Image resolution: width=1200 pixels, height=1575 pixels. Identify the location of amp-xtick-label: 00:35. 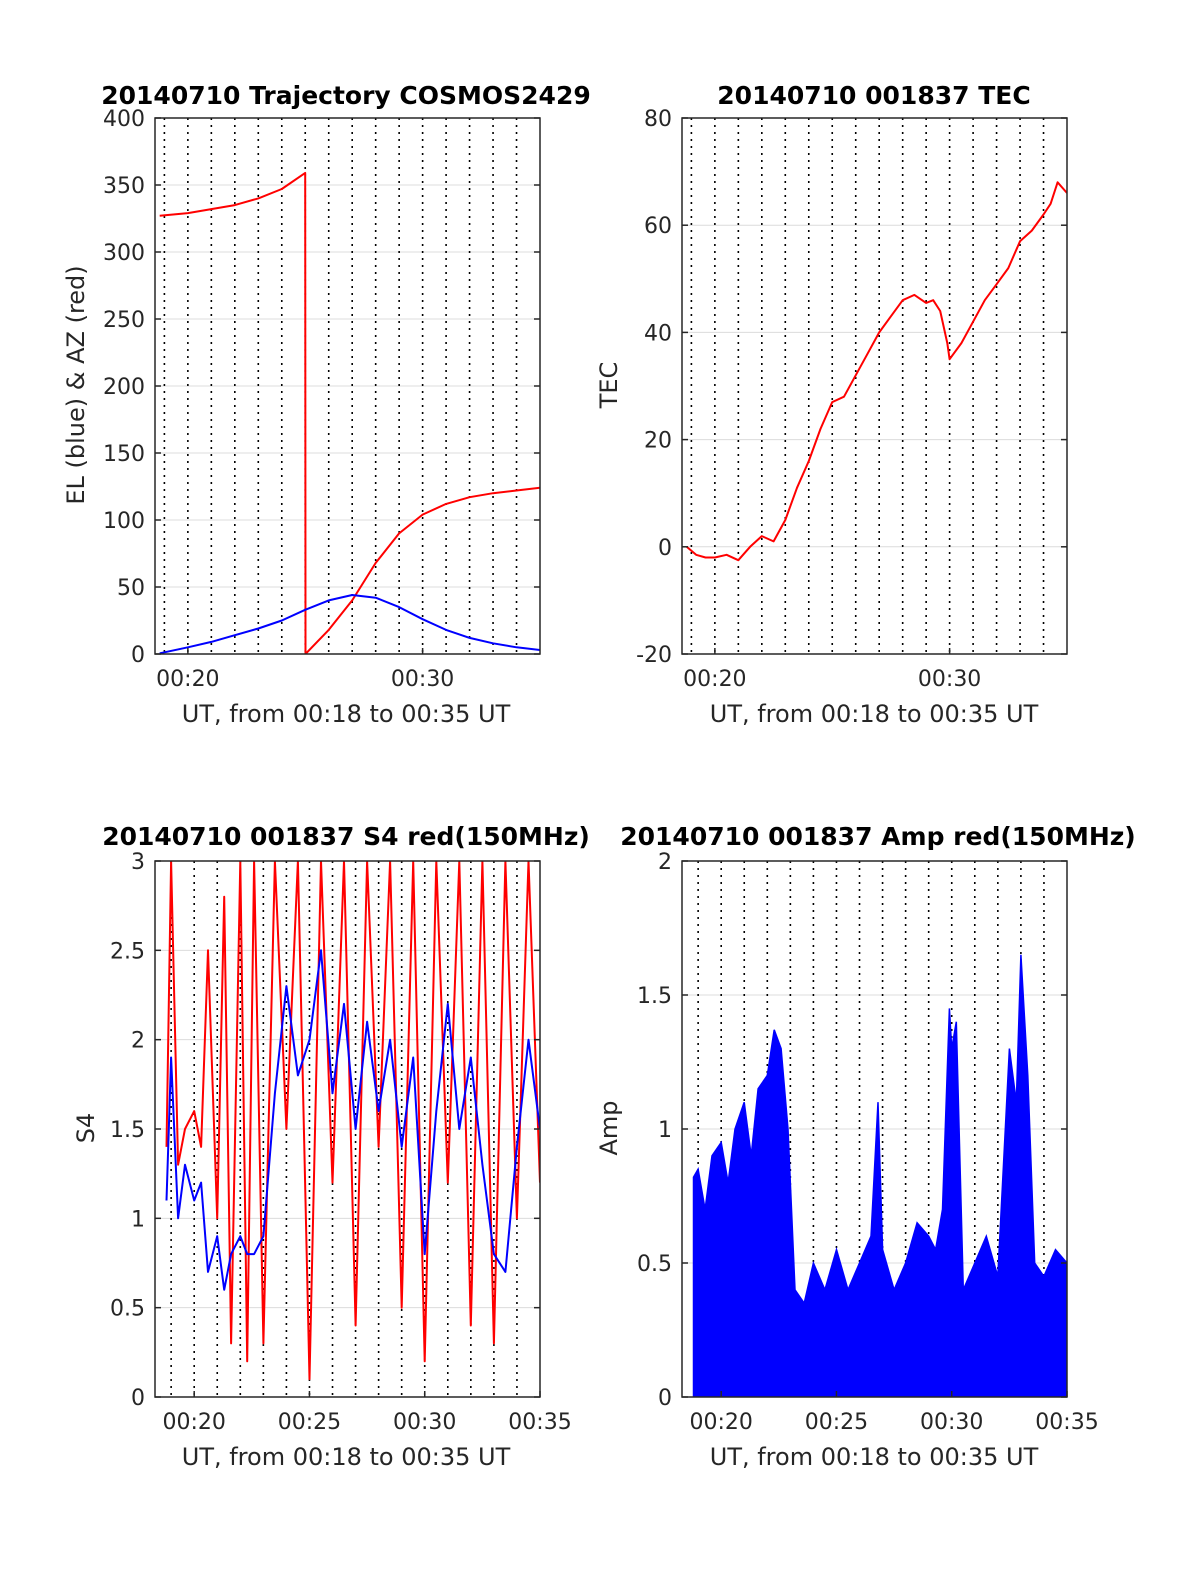
(1066, 1422).